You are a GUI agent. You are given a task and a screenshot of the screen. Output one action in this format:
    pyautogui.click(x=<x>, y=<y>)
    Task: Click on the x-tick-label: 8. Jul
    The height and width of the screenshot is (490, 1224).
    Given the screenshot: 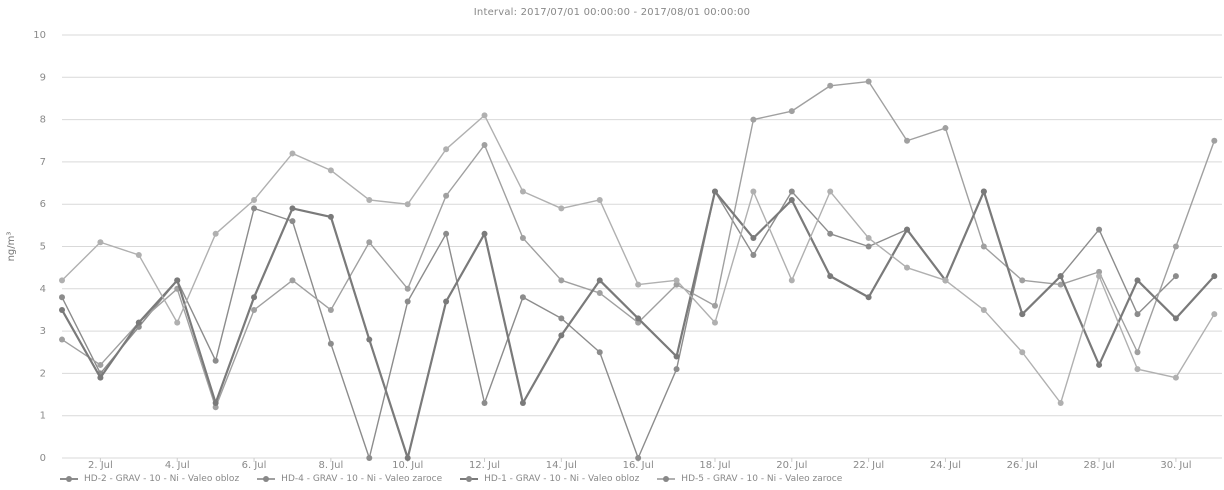 What is the action you would take?
    pyautogui.click(x=330, y=465)
    